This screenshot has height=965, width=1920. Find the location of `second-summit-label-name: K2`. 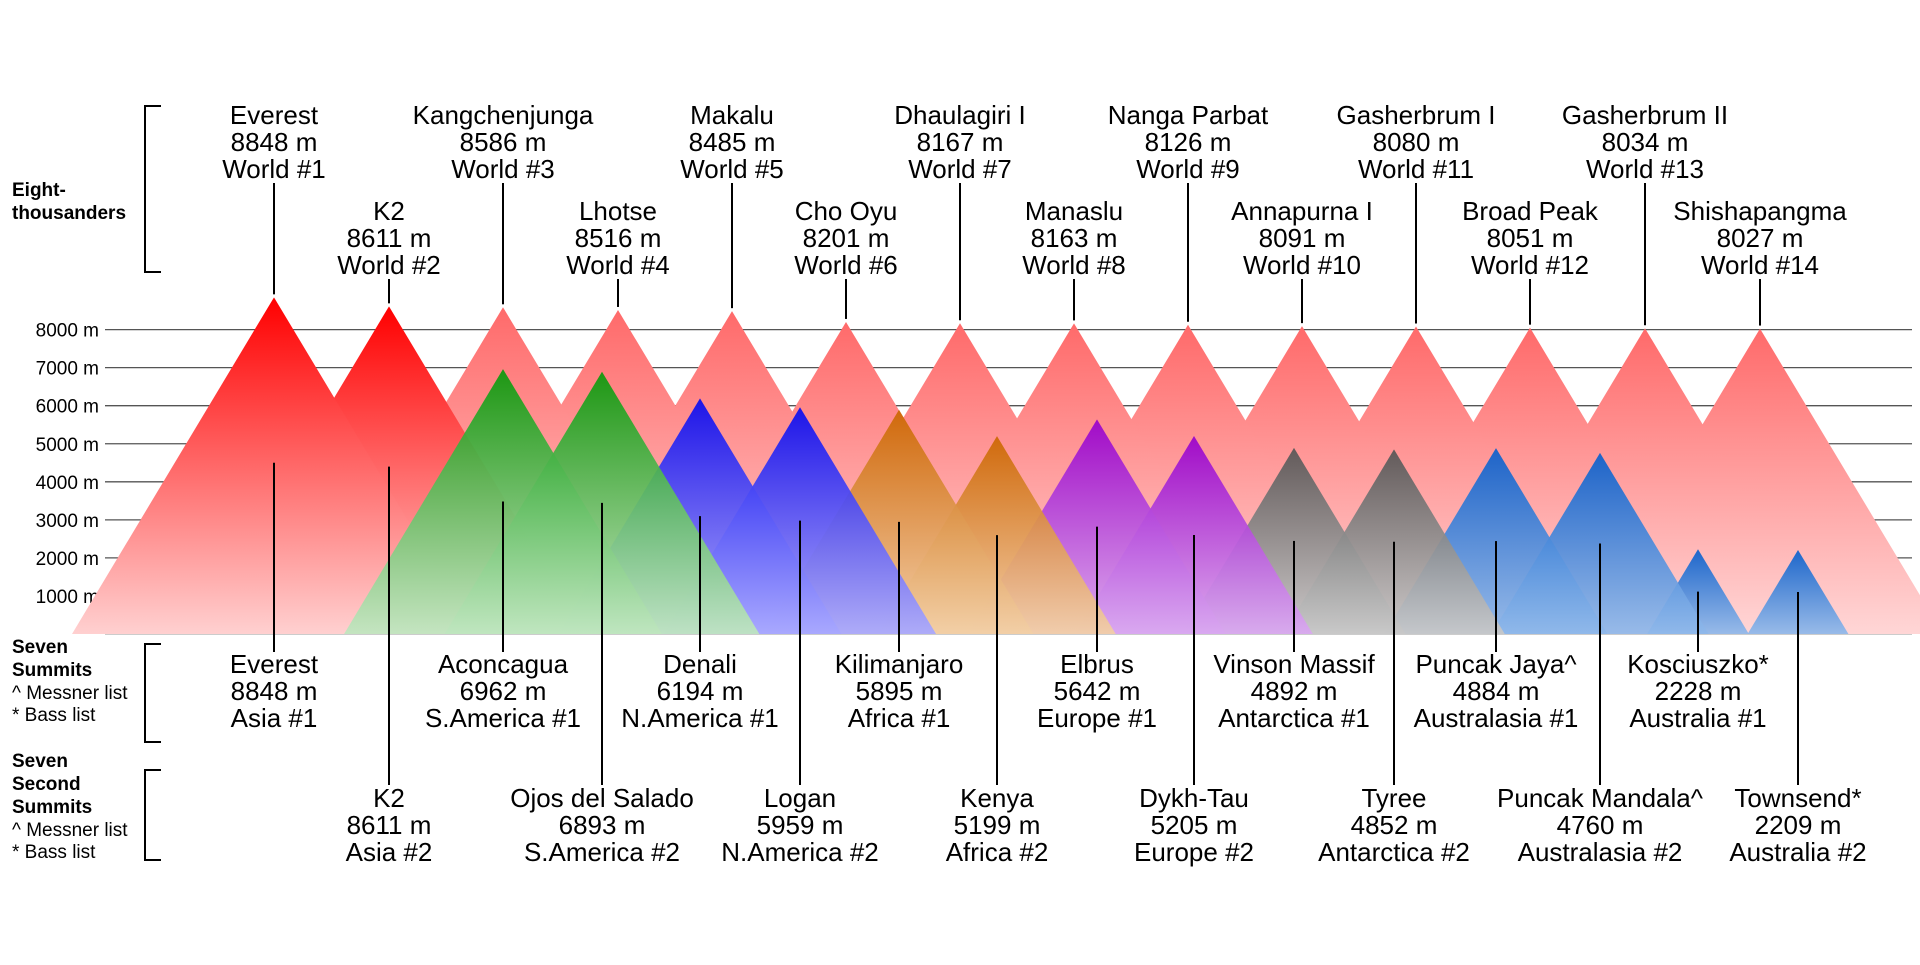

second-summit-label-name: K2 is located at coordinates (389, 798).